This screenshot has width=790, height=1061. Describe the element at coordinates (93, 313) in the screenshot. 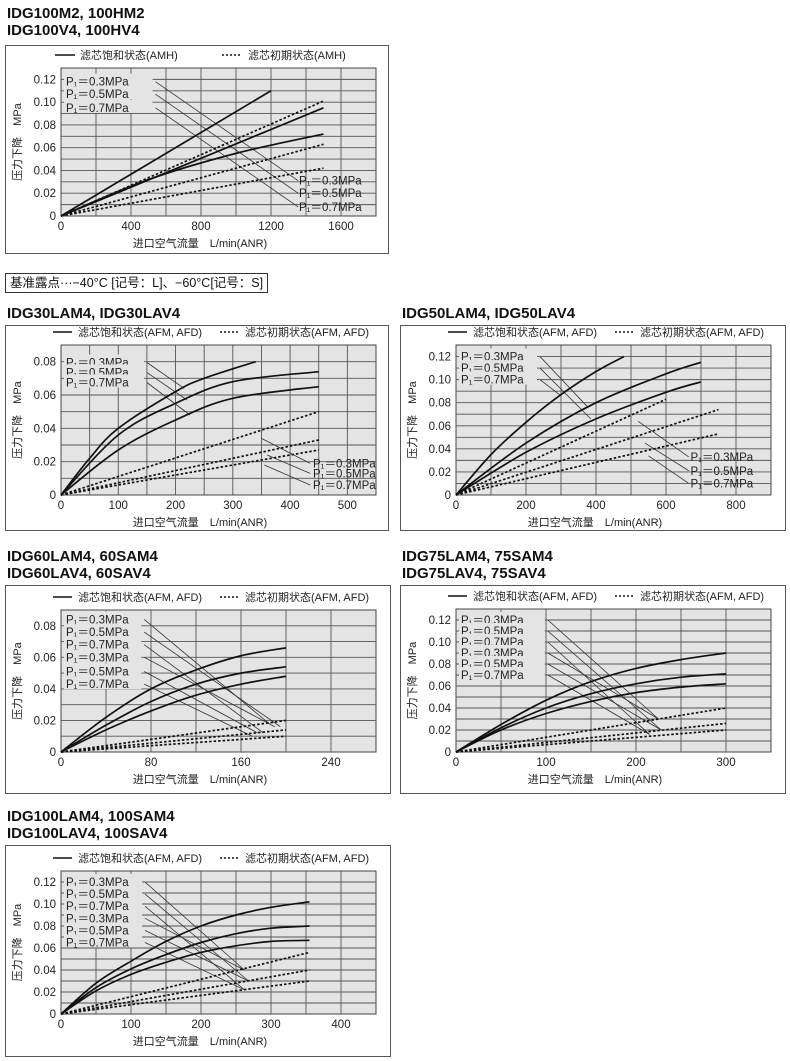

I see `chart-title: IDG30LAM4, IDG30LAV4` at that location.